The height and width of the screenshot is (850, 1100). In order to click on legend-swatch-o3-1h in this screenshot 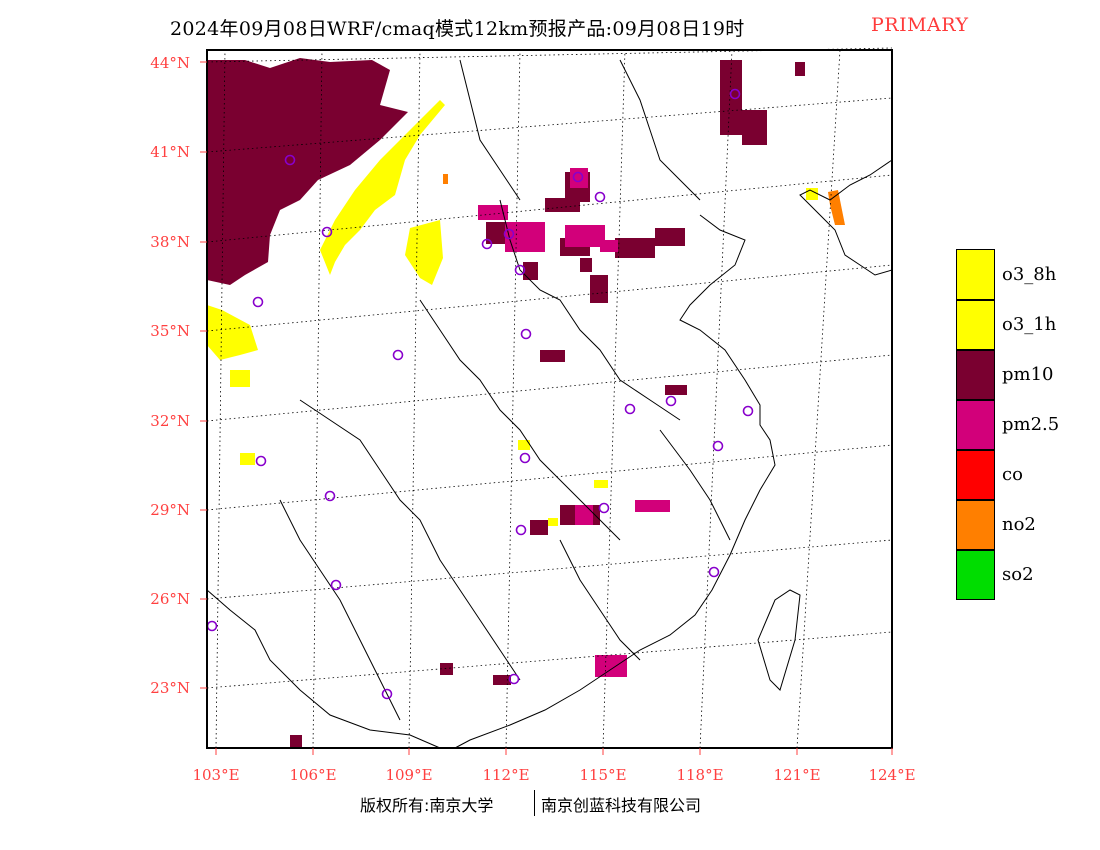, I will do `click(975, 325)`.